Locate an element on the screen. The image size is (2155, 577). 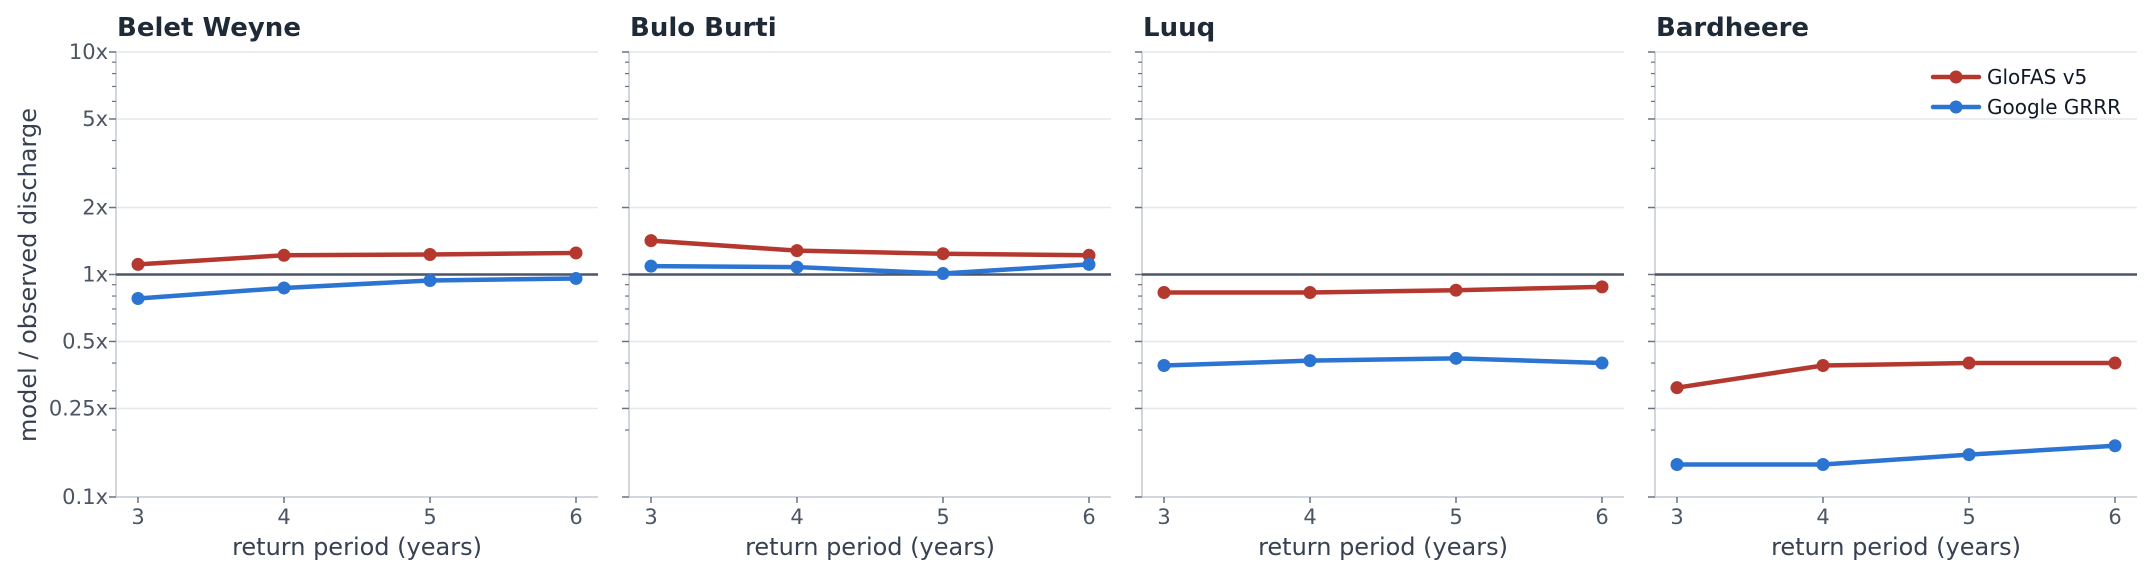
y-tick-label: 5x is located at coordinates (95, 119).